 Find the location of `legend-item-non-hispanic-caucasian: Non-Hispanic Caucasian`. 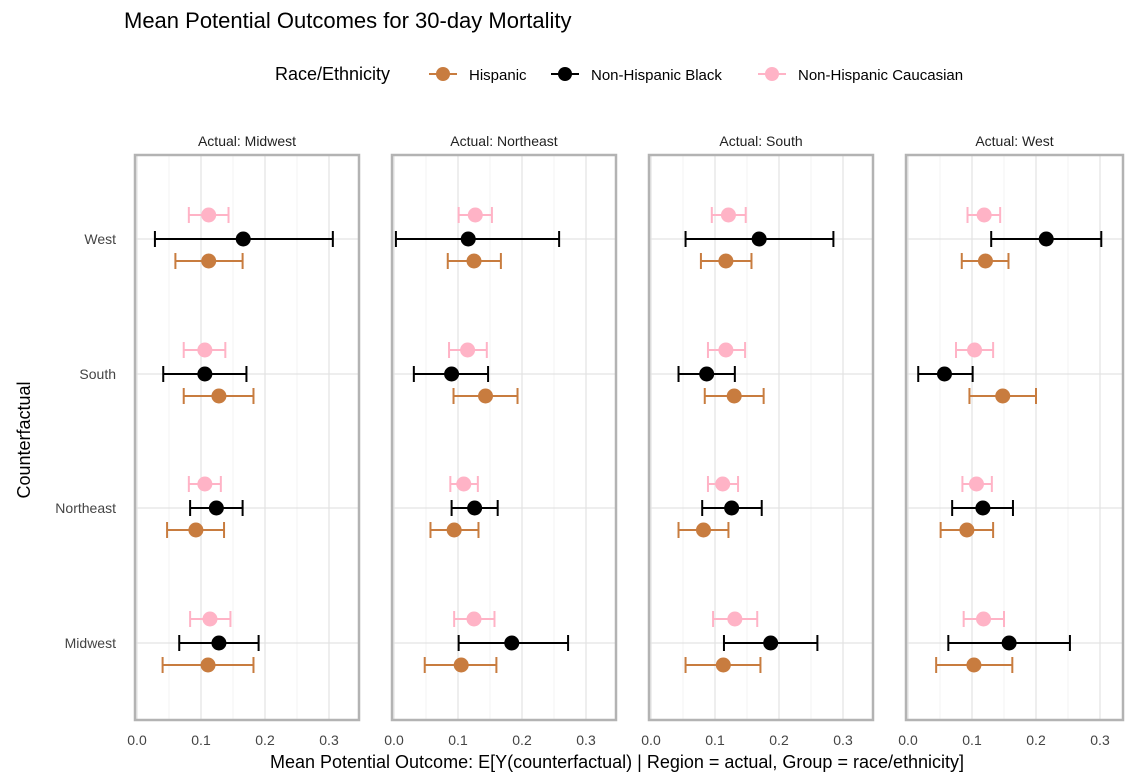

legend-item-non-hispanic-caucasian: Non-Hispanic Caucasian is located at coordinates (860, 75).